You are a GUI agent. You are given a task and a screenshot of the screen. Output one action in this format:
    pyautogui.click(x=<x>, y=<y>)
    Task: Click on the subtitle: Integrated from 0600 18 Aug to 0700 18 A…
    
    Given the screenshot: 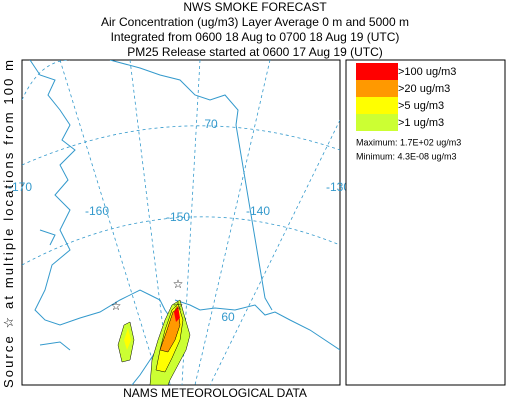 What is the action you would take?
    pyautogui.click(x=255, y=37)
    